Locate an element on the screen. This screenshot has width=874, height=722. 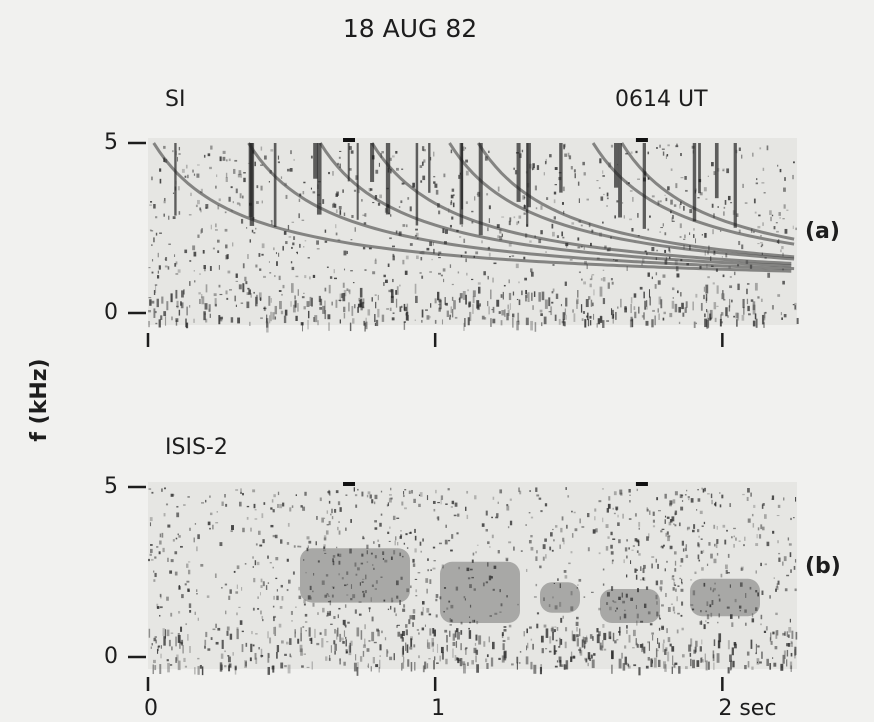
y-tick-label: 5 is located at coordinates (111, 142).